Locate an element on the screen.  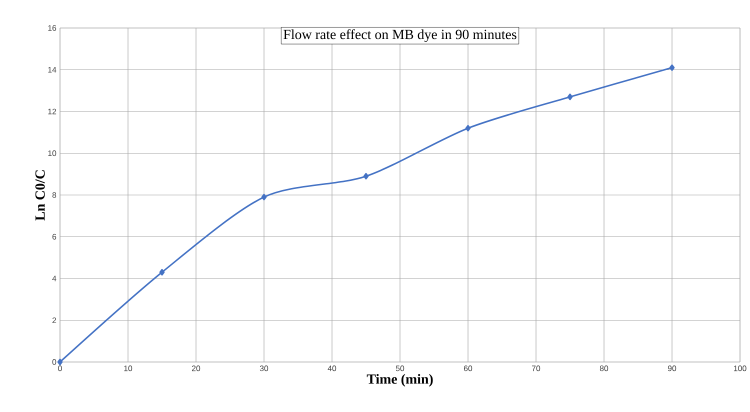
y-axis-title: Ln C0/C is located at coordinates (40, 195).